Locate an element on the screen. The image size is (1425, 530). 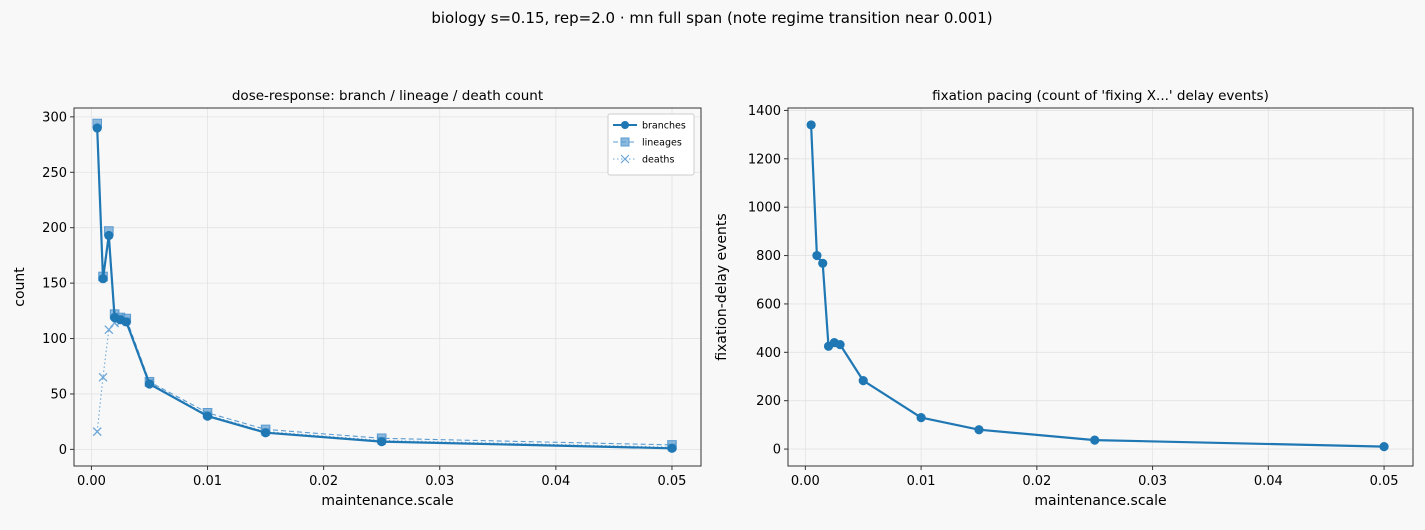
y-tick-label: 250 is located at coordinates (54, 173).